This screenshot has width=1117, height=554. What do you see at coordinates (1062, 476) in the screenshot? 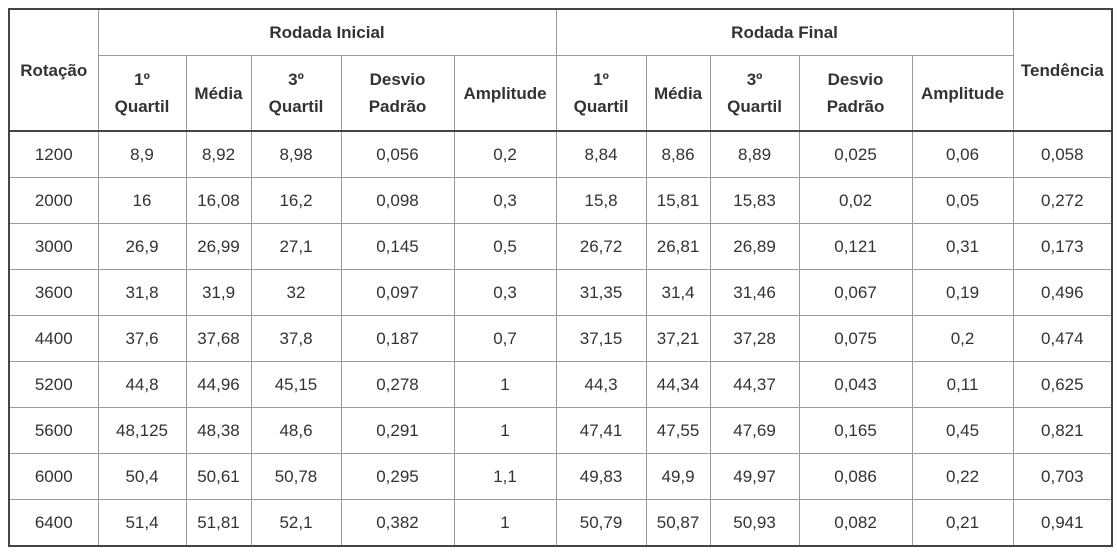
I see `table-cell: 0,703` at bounding box center [1062, 476].